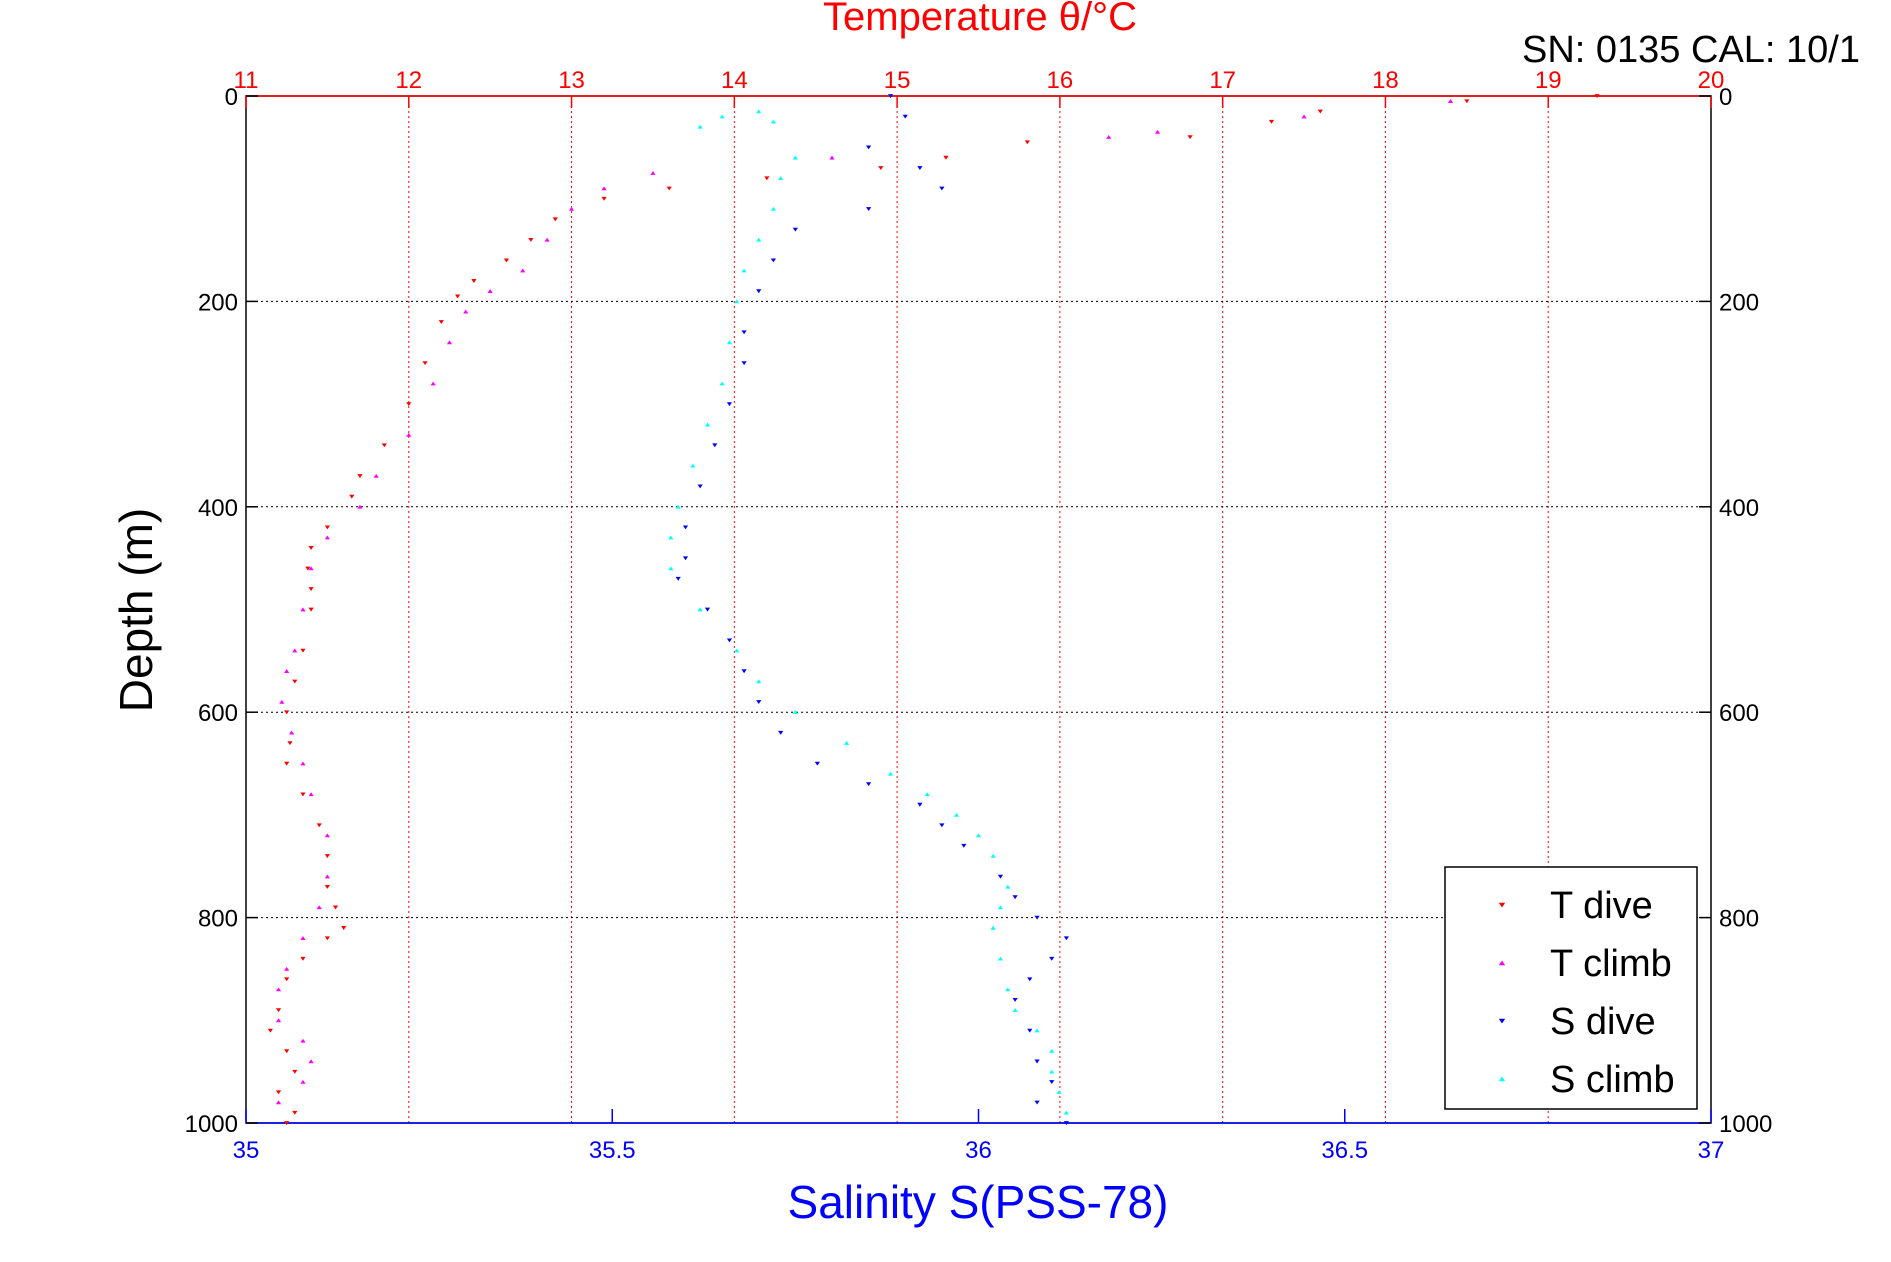  What do you see at coordinates (136, 610) in the screenshot?
I see `y-axis-label: Depth (m)` at bounding box center [136, 610].